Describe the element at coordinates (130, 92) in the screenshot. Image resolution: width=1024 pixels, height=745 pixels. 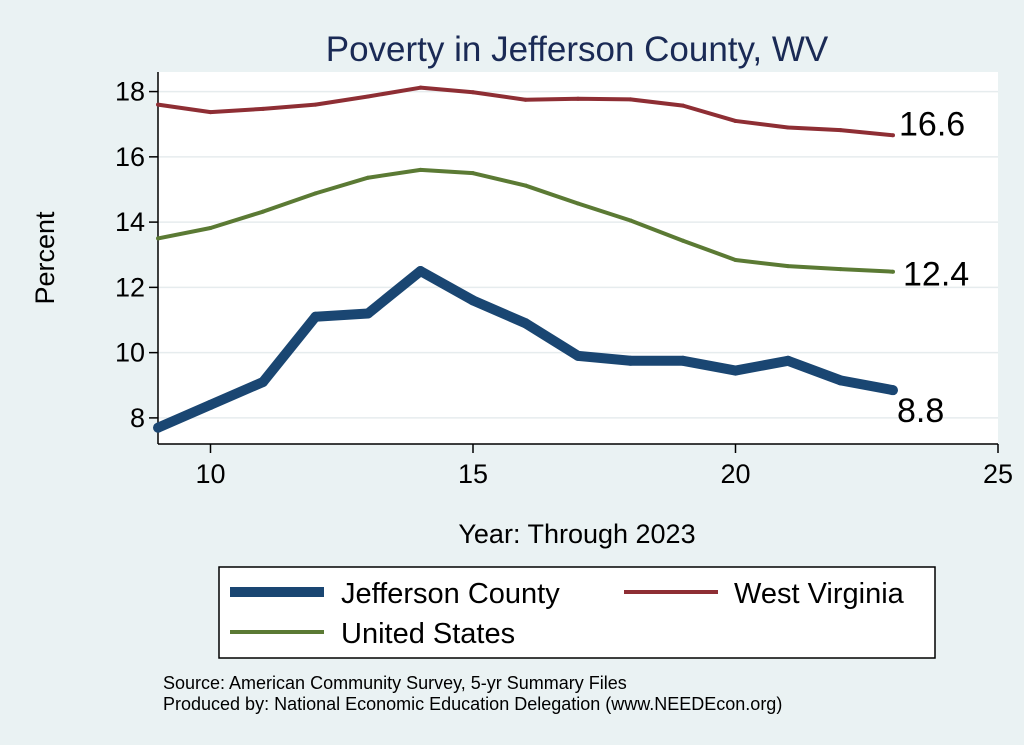
I see `y-tick-label-18: 18` at that location.